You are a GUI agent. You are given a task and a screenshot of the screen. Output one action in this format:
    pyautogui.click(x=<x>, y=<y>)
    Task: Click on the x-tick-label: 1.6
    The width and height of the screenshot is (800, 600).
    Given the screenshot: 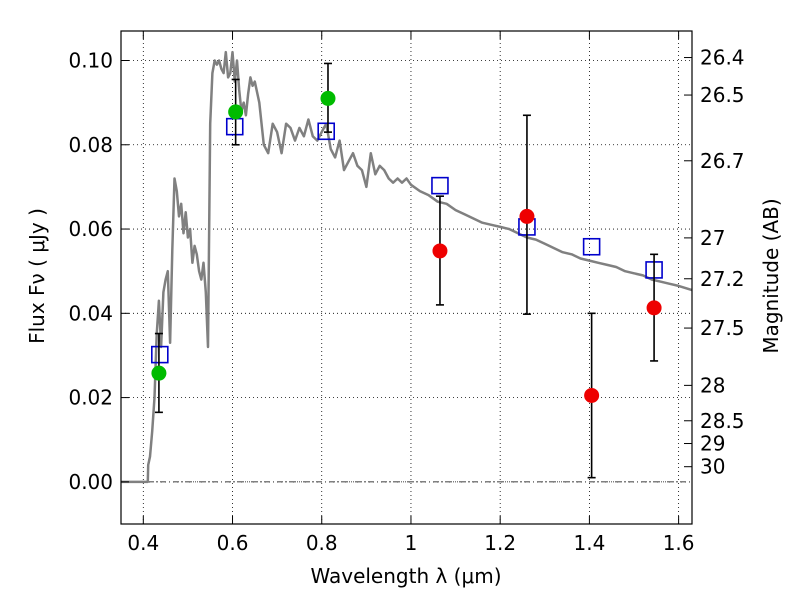 What is the action you would take?
    pyautogui.click(x=679, y=543)
    